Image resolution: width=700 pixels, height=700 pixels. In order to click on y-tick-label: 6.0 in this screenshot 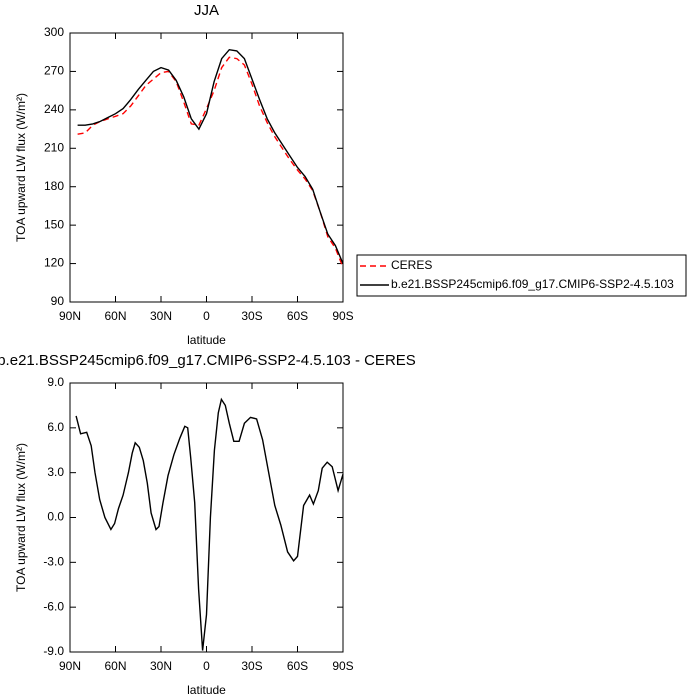, I will do `click(55, 427)`.